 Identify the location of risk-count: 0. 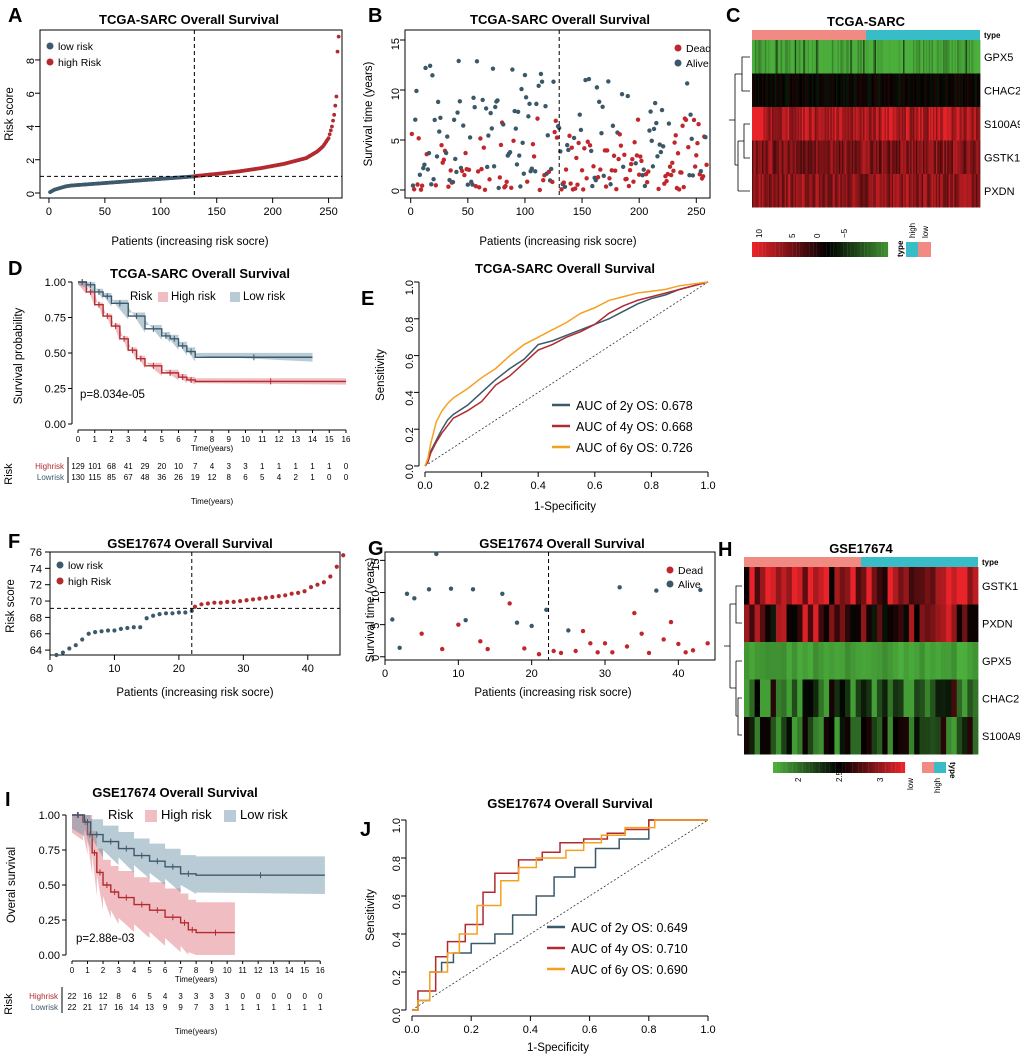
(258, 996).